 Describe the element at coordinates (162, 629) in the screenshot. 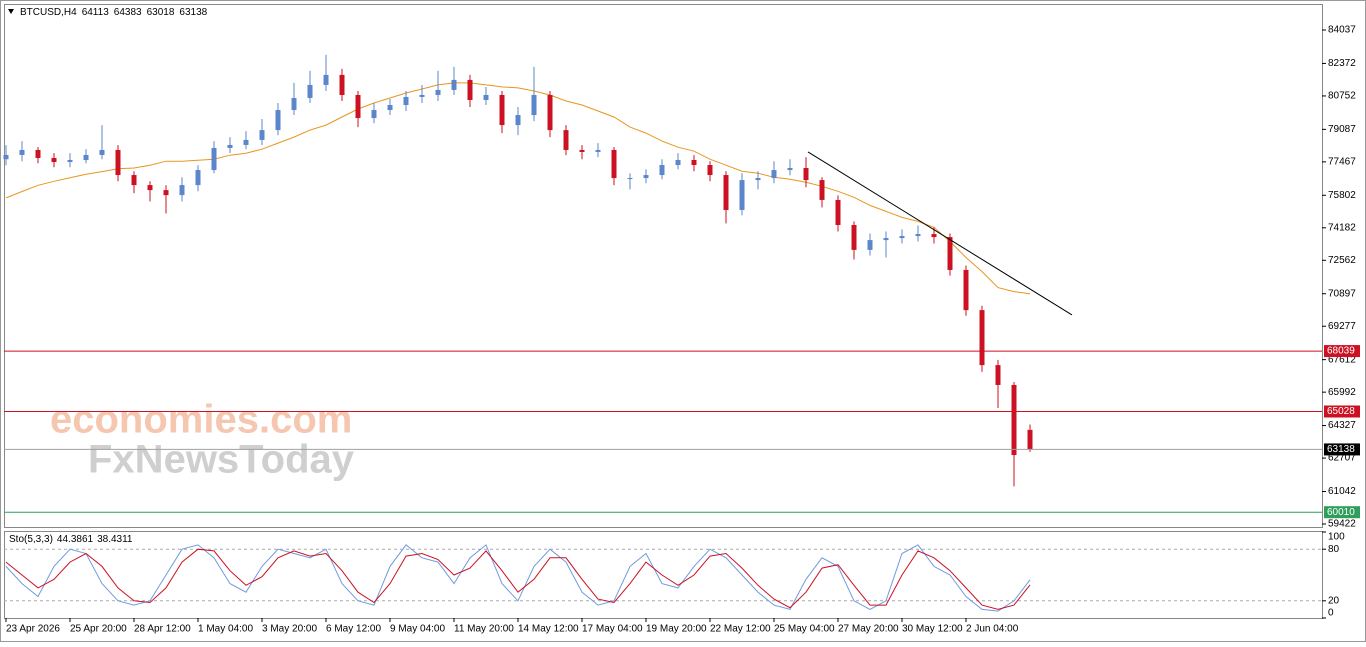

I see `x-tick-label: 28 Apr 12:00` at that location.